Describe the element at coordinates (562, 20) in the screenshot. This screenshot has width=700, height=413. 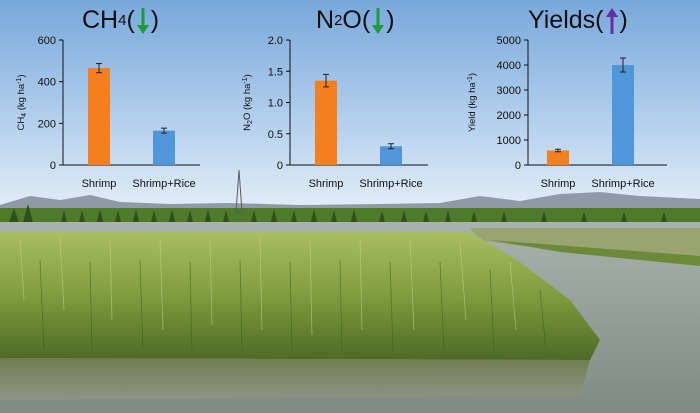
I see `title-main: Yields` at that location.